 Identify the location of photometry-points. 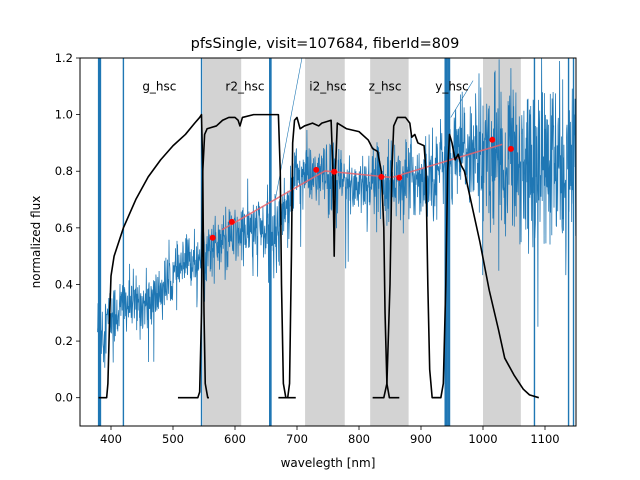
(361, 188).